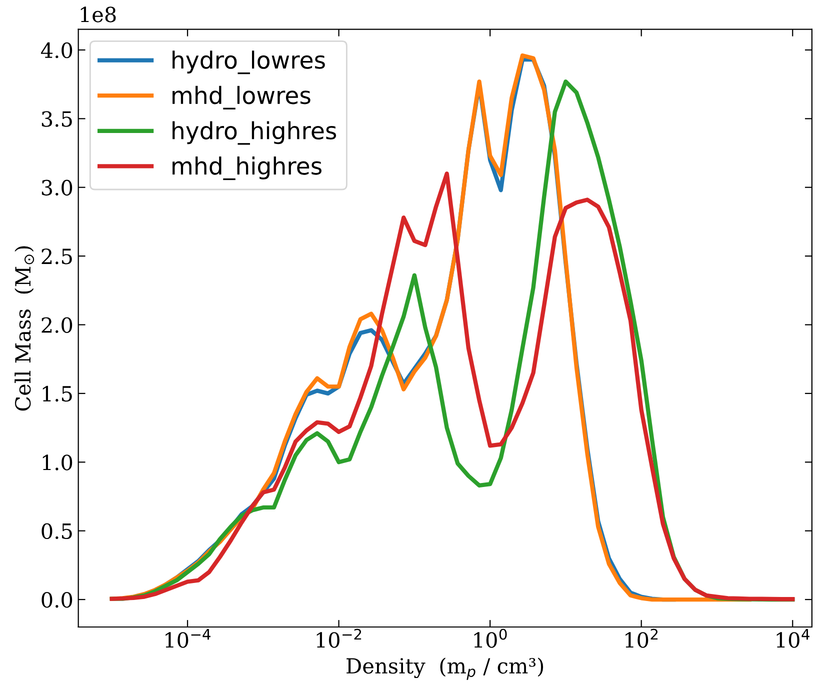 This screenshot has height=699, width=816. What do you see at coordinates (254, 133) in the screenshot?
I see `legend-label: hydro_highres` at bounding box center [254, 133].